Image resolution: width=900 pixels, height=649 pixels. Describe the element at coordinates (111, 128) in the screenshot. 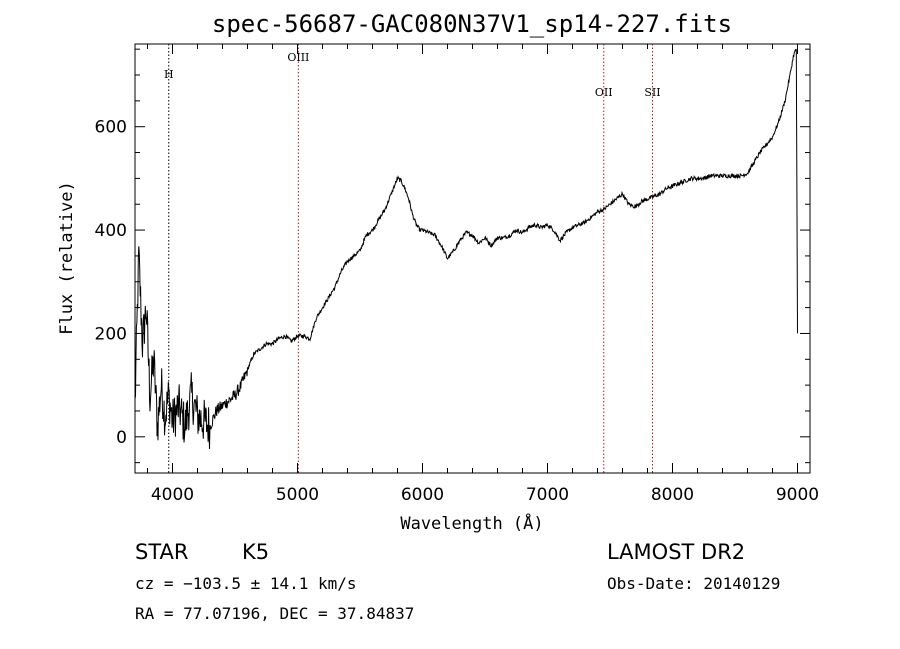

I see `y-tick-label: 600` at that location.